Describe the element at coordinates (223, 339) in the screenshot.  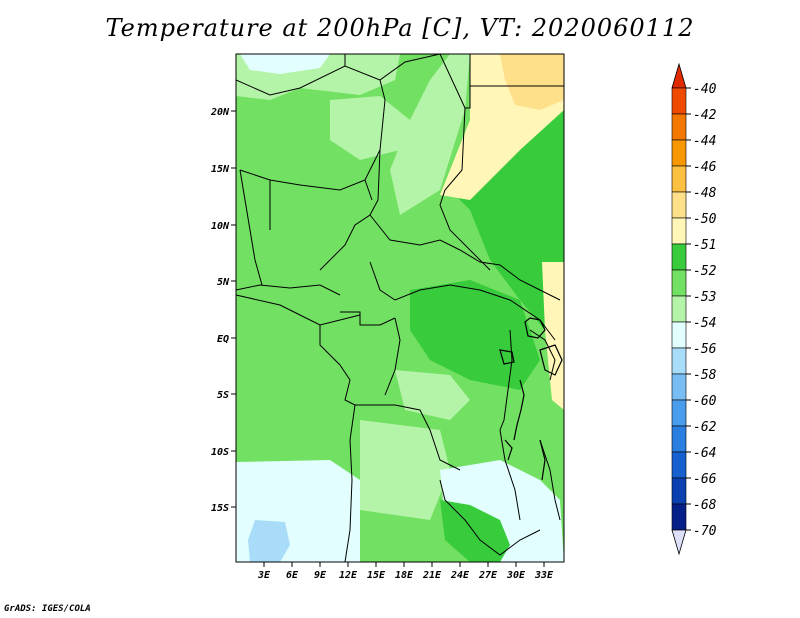
I see `lat-tick-label: EQ` at that location.